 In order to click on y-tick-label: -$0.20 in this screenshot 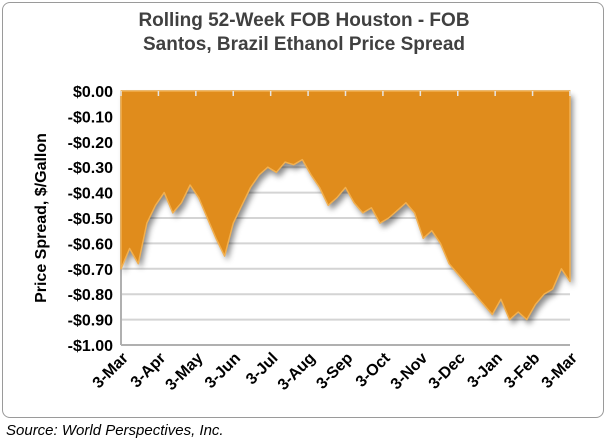, I will do `click(90, 143)`.